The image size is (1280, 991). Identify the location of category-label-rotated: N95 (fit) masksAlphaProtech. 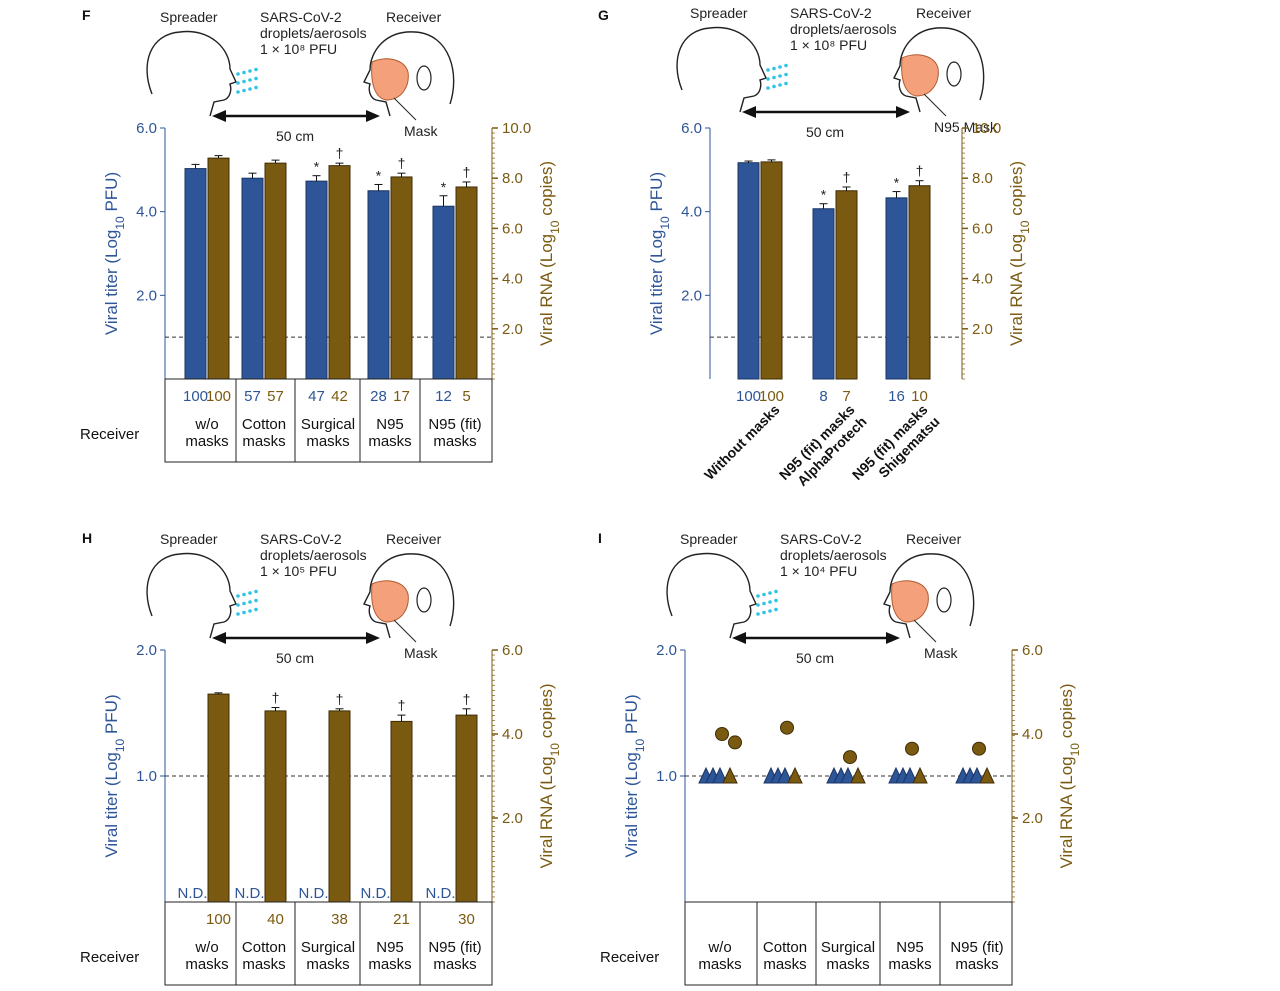
(823, 448).